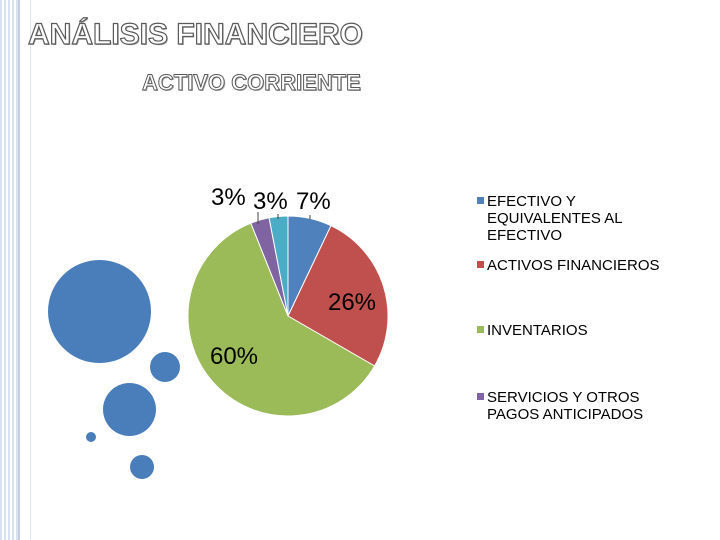  Describe the element at coordinates (537, 330) in the screenshot. I see `legend-label-2: INVENTARIOS` at that location.